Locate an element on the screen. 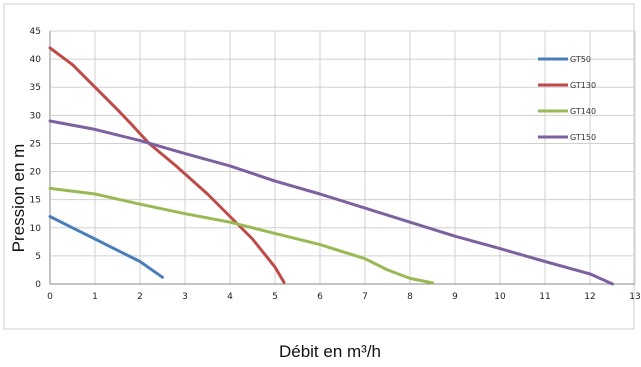 This screenshot has width=641, height=367. legend-label-gt140: GT140 is located at coordinates (583, 111).